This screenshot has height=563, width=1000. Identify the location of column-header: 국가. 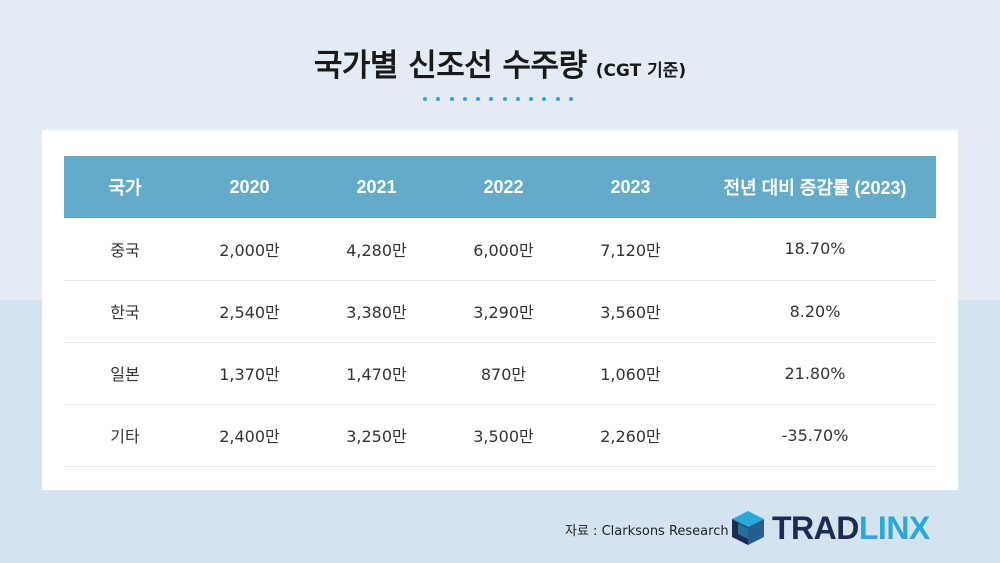
(125, 188).